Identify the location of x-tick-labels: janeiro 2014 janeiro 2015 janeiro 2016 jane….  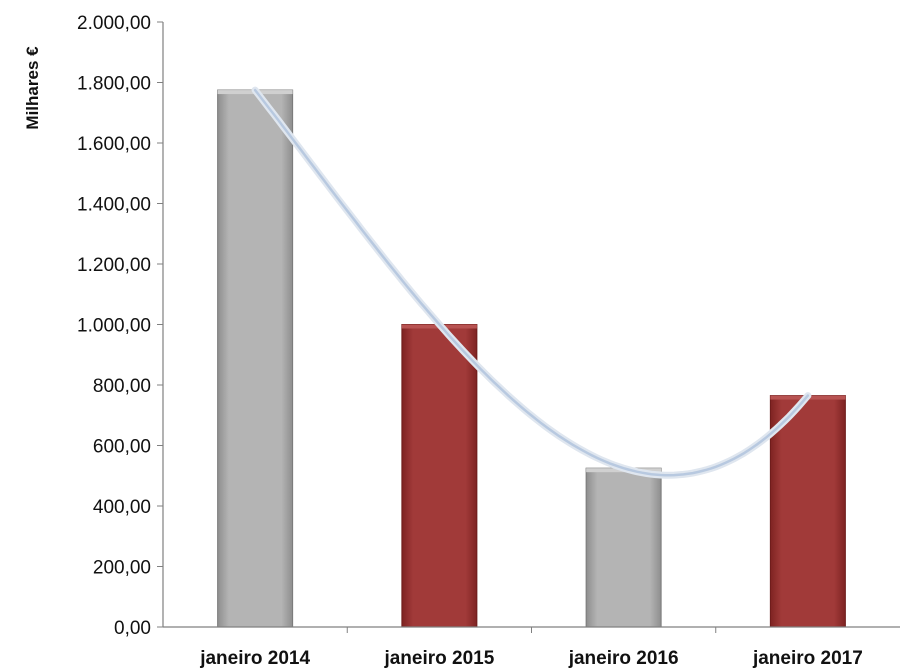
(531, 658).